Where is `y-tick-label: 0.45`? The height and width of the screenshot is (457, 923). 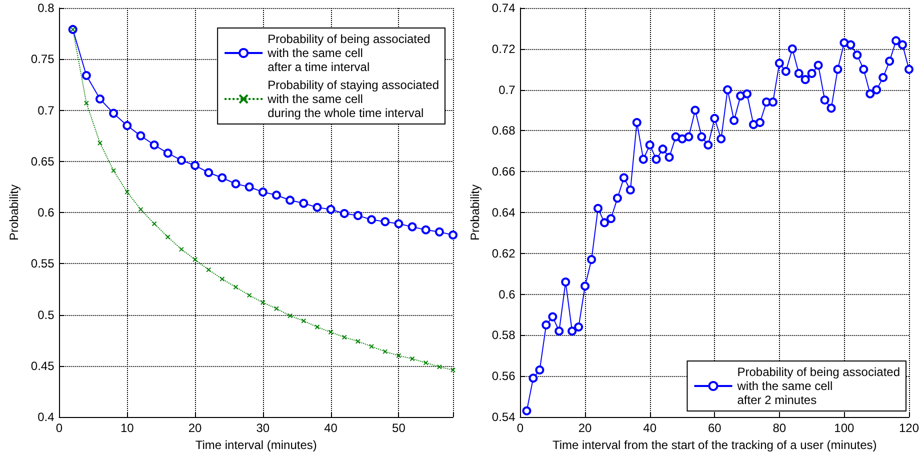
y-tick-label: 0.45 is located at coordinates (42, 365).